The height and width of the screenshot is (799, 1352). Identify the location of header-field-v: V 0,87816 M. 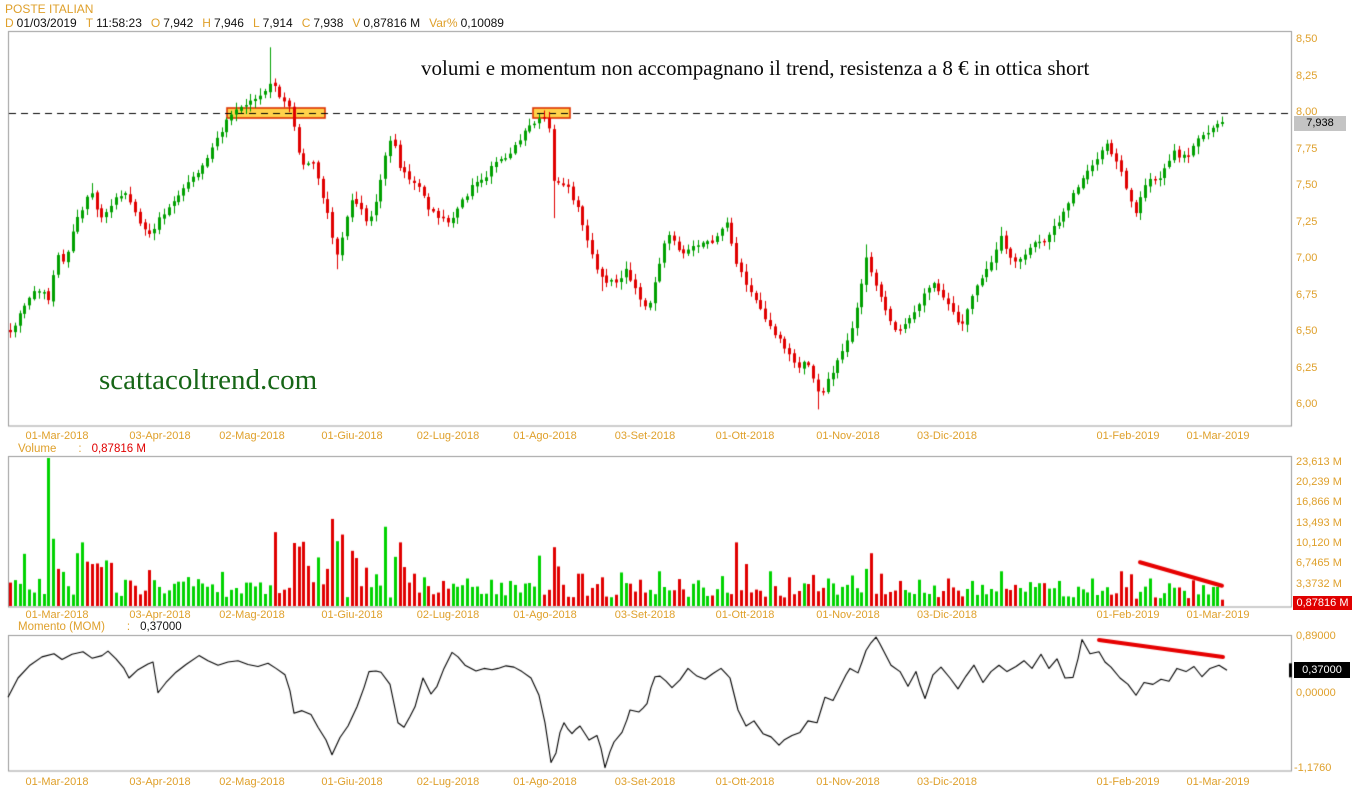
(386, 23).